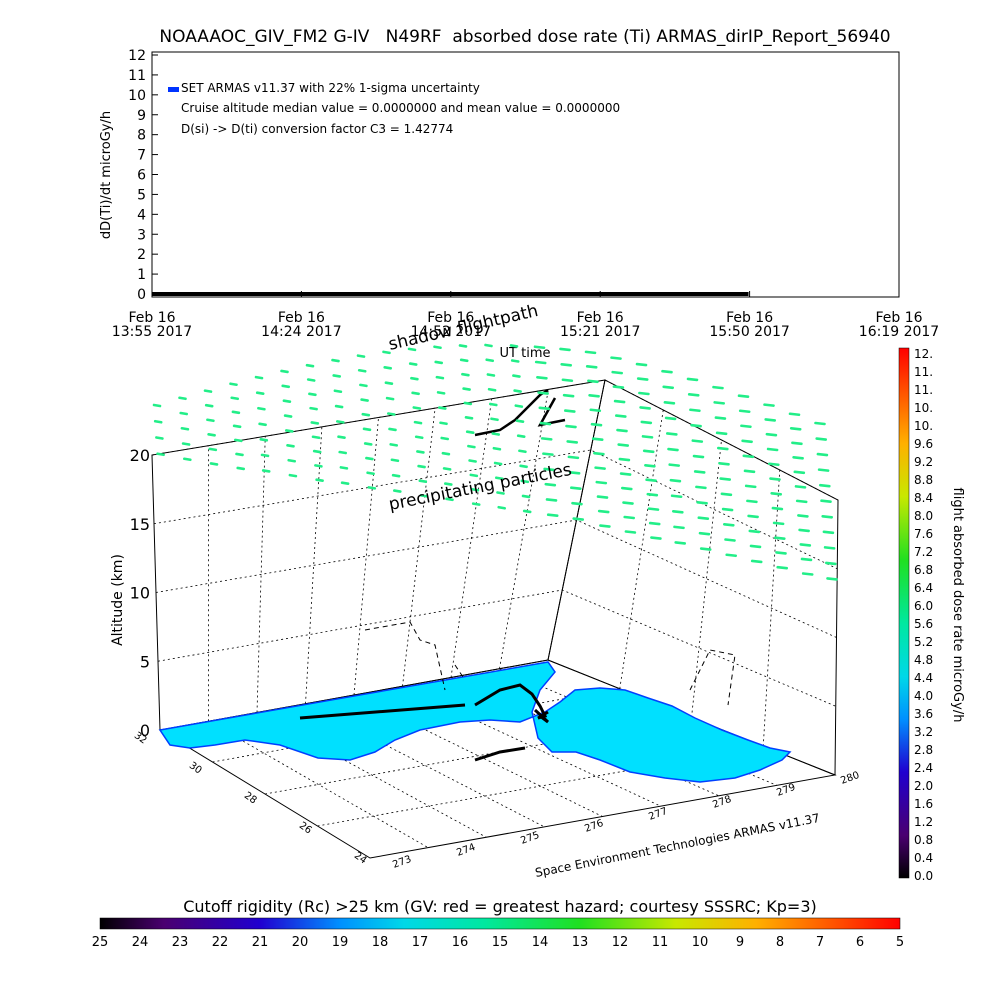 This screenshot has height=1000, width=1000. Describe the element at coordinates (923, 822) in the screenshot. I see `right-colorbar-tick-label: 1.2` at that location.